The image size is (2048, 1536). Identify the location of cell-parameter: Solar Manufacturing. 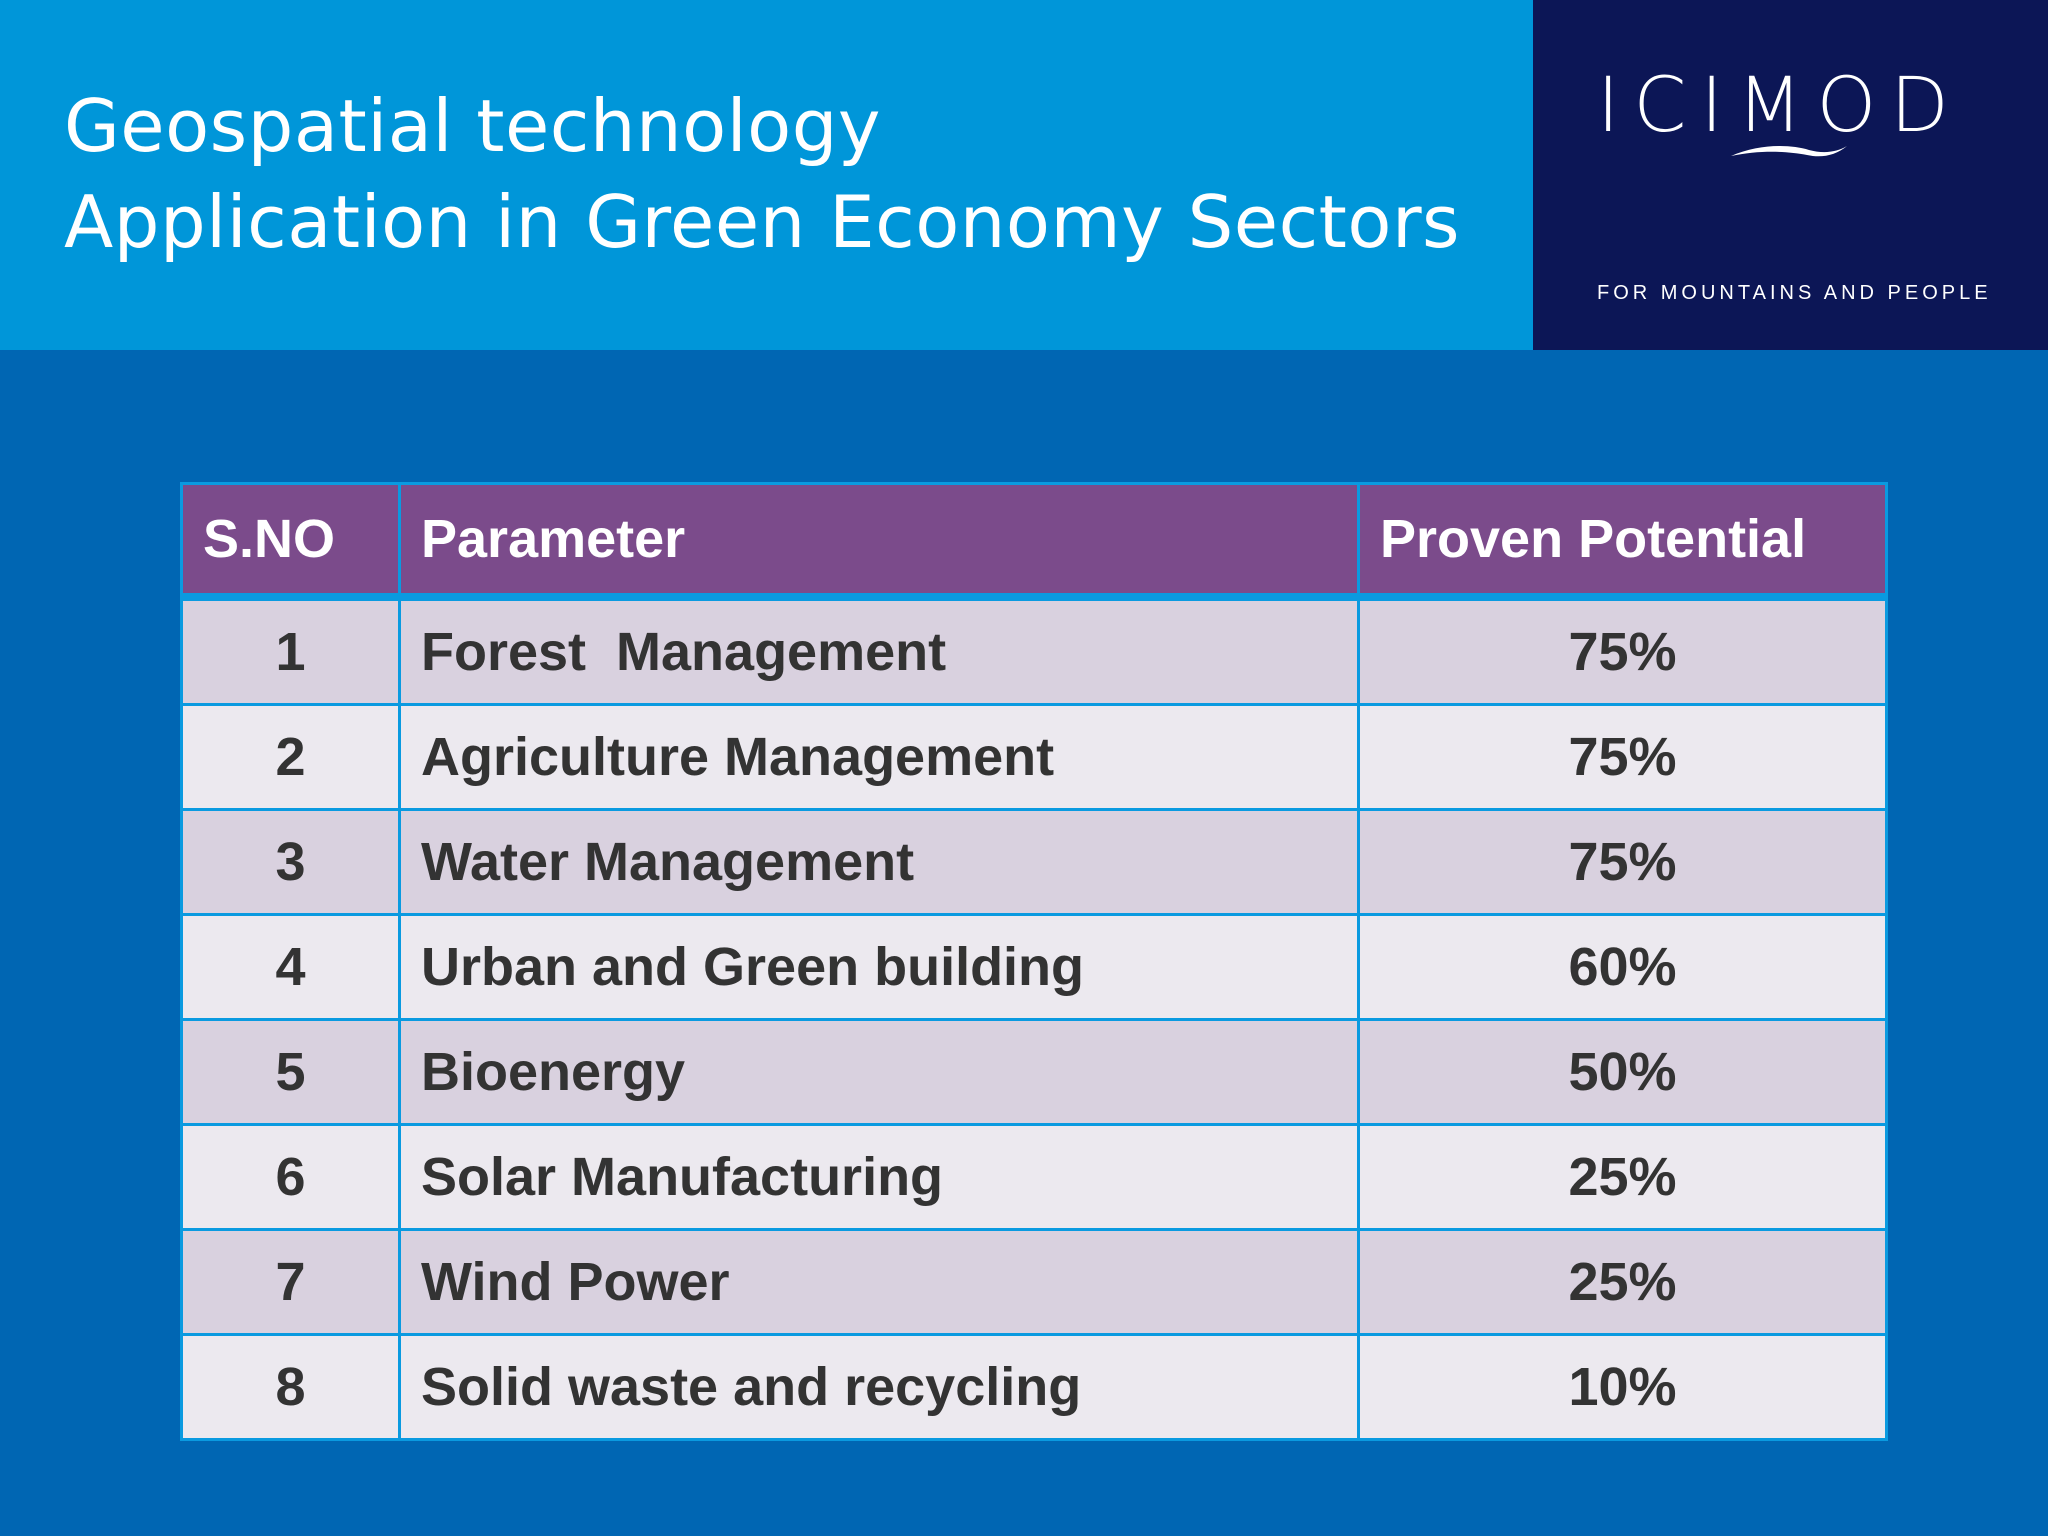
(879, 1177).